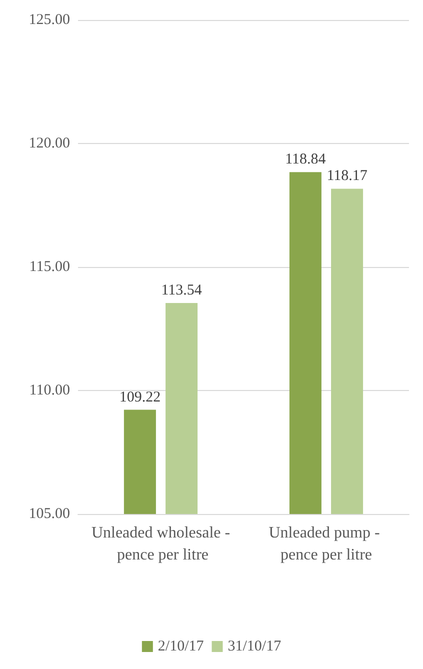 The image size is (423, 669). What do you see at coordinates (181, 646) in the screenshot?
I see `legend-label: 2/10/17` at bounding box center [181, 646].